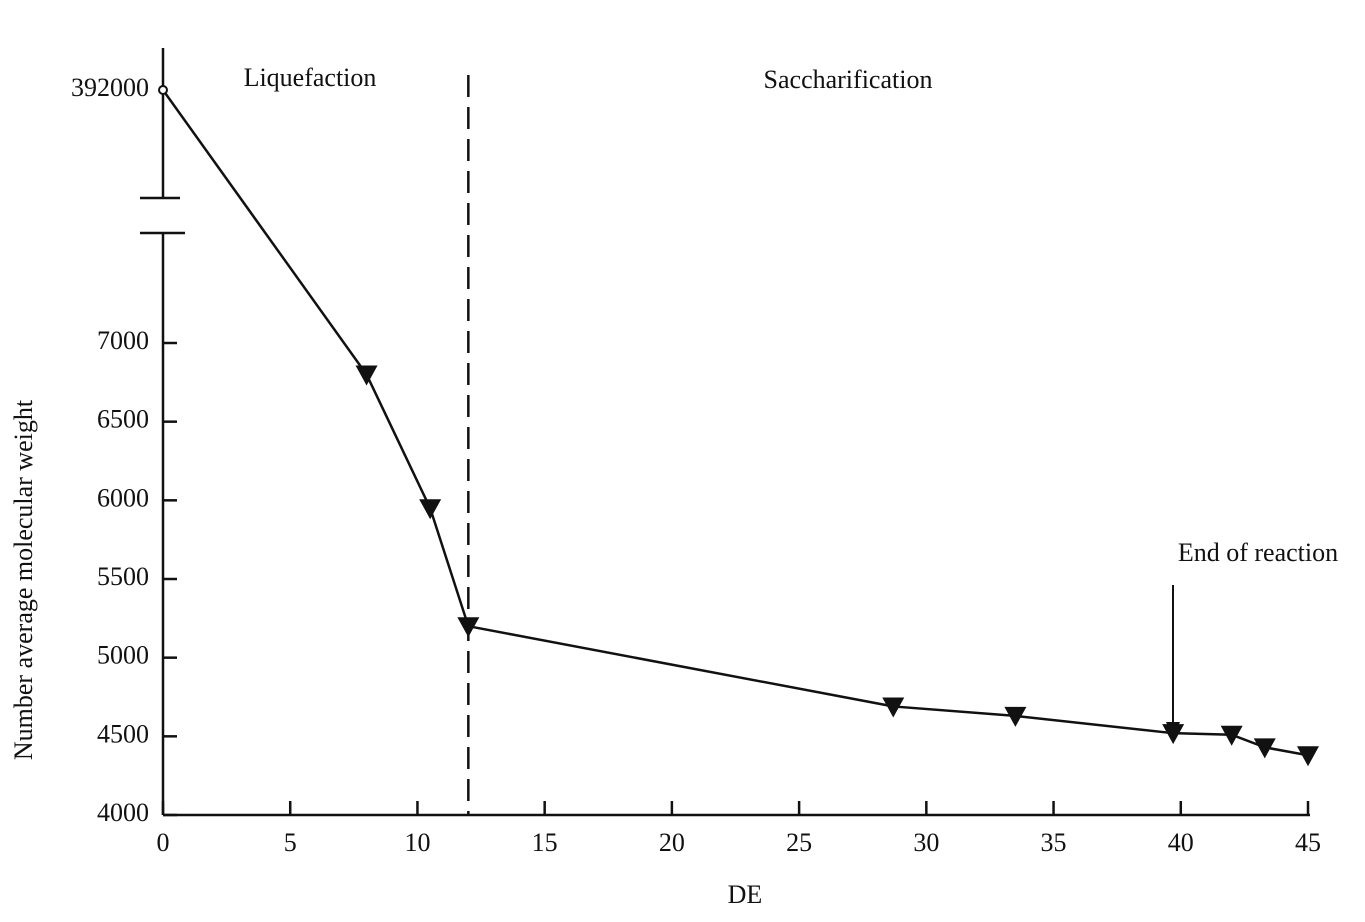 Image resolution: width=1365 pixels, height=922 pixels. I want to click on y-tick-label: 6500, so click(123, 419).